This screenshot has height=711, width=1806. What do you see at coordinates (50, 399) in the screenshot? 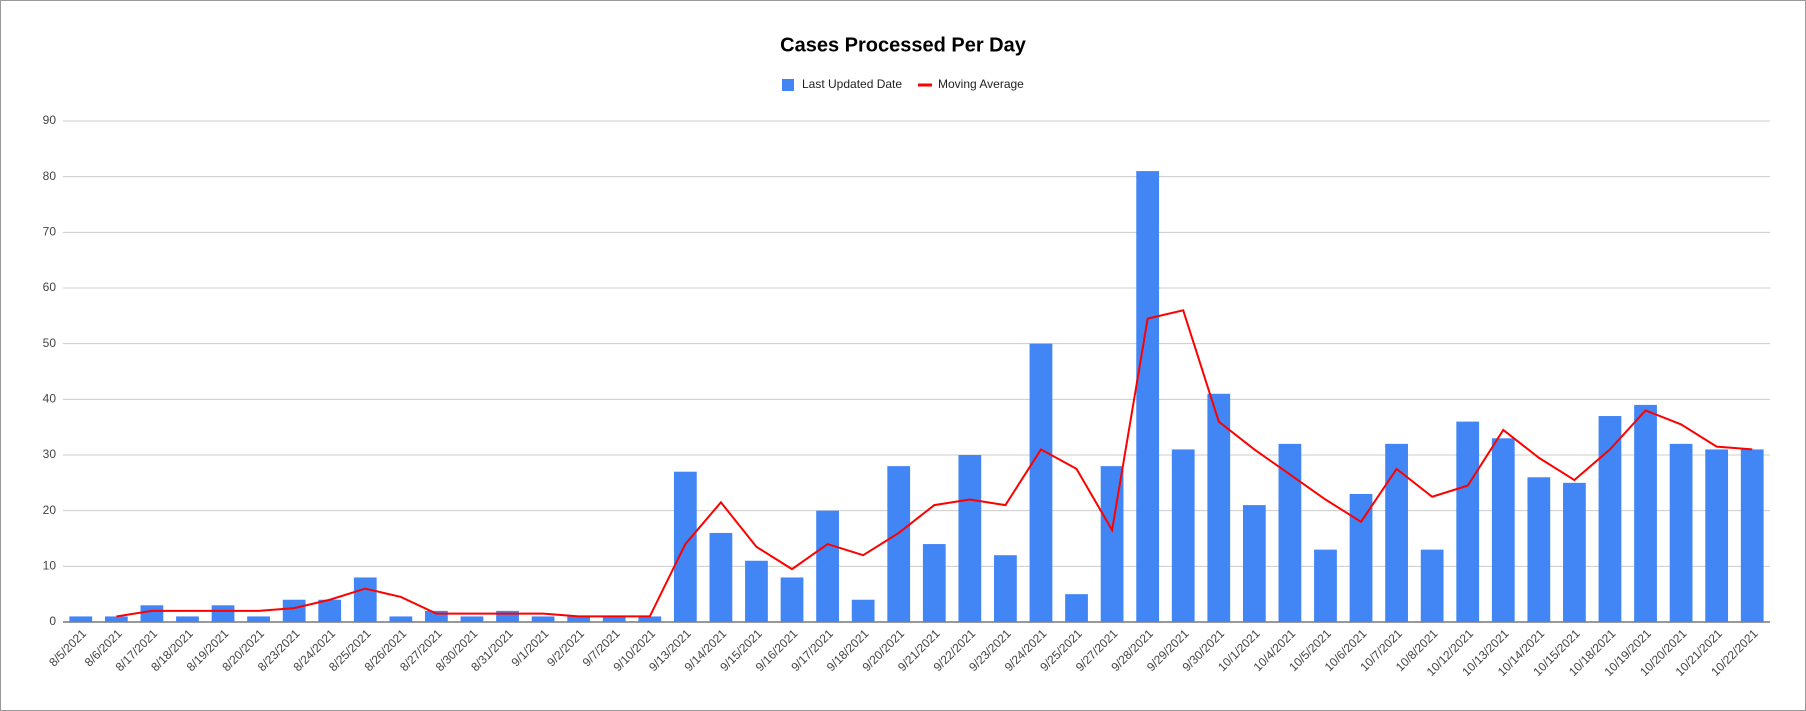
I see `y-tick-label: 40` at bounding box center [50, 399].